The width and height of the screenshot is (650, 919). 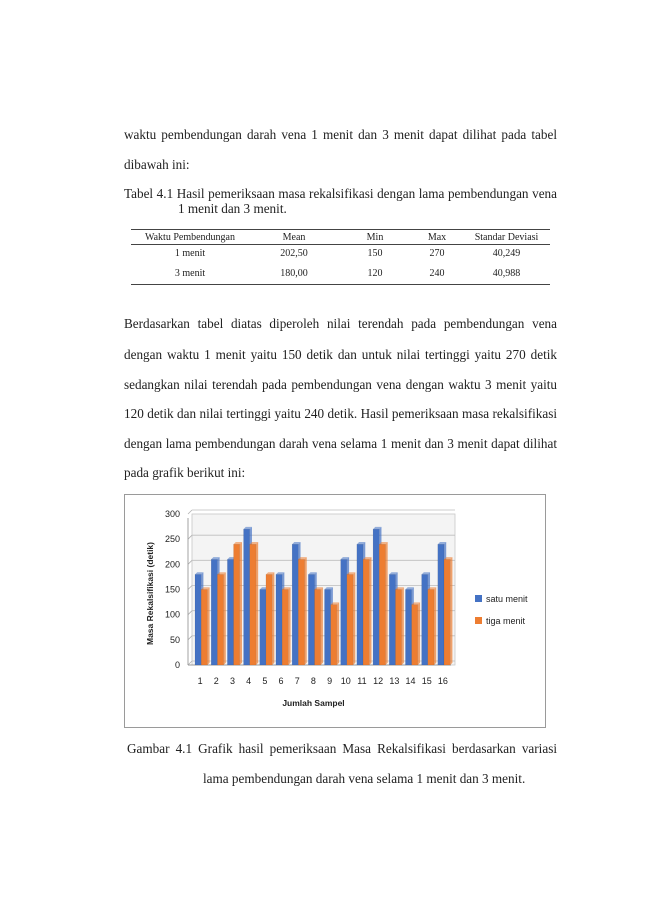 What do you see at coordinates (190, 237) in the screenshot?
I see `header-waktu: Waktu Pembendungan` at bounding box center [190, 237].